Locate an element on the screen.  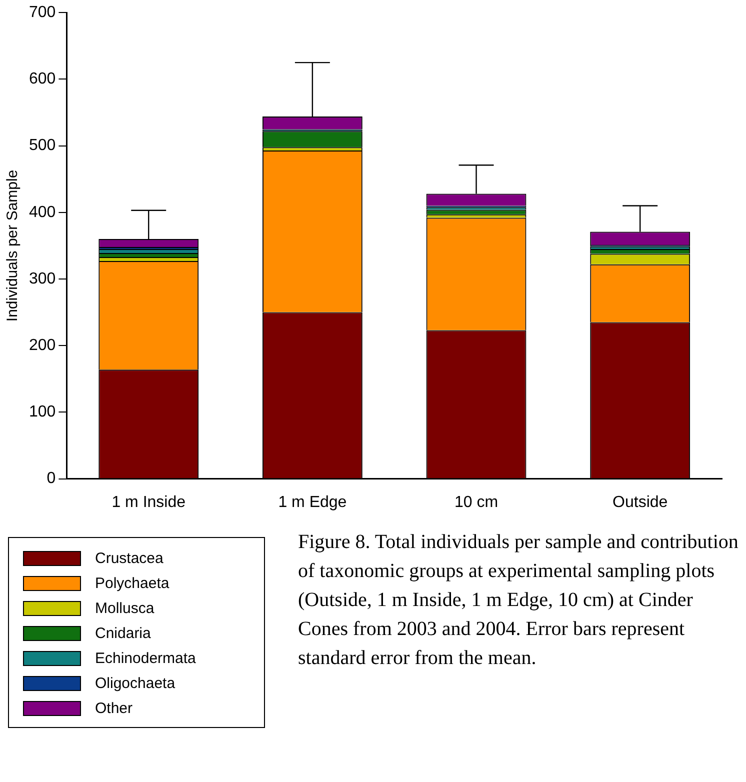
x-tick-label: 10 cm is located at coordinates (476, 502).